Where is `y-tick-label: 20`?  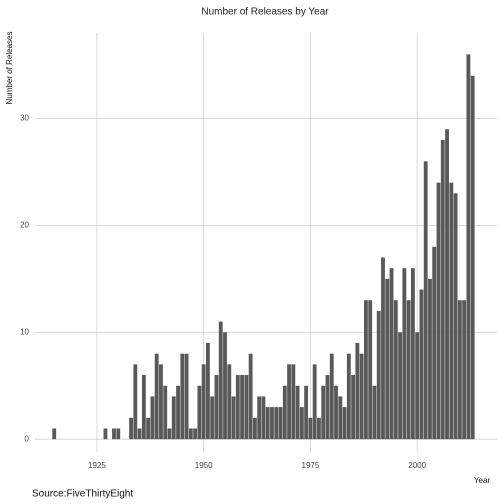 y-tick-label: 20 is located at coordinates (24, 225).